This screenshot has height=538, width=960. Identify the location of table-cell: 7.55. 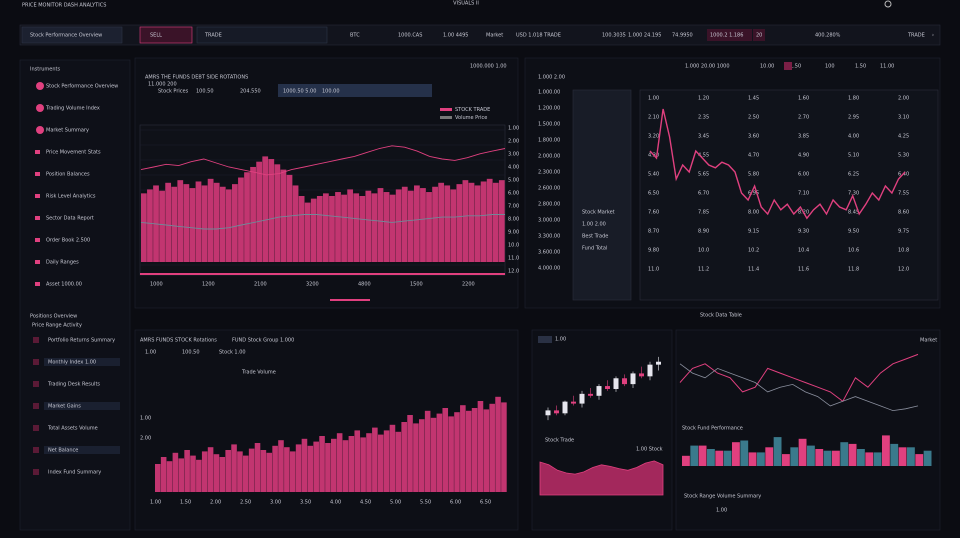
(903, 194).